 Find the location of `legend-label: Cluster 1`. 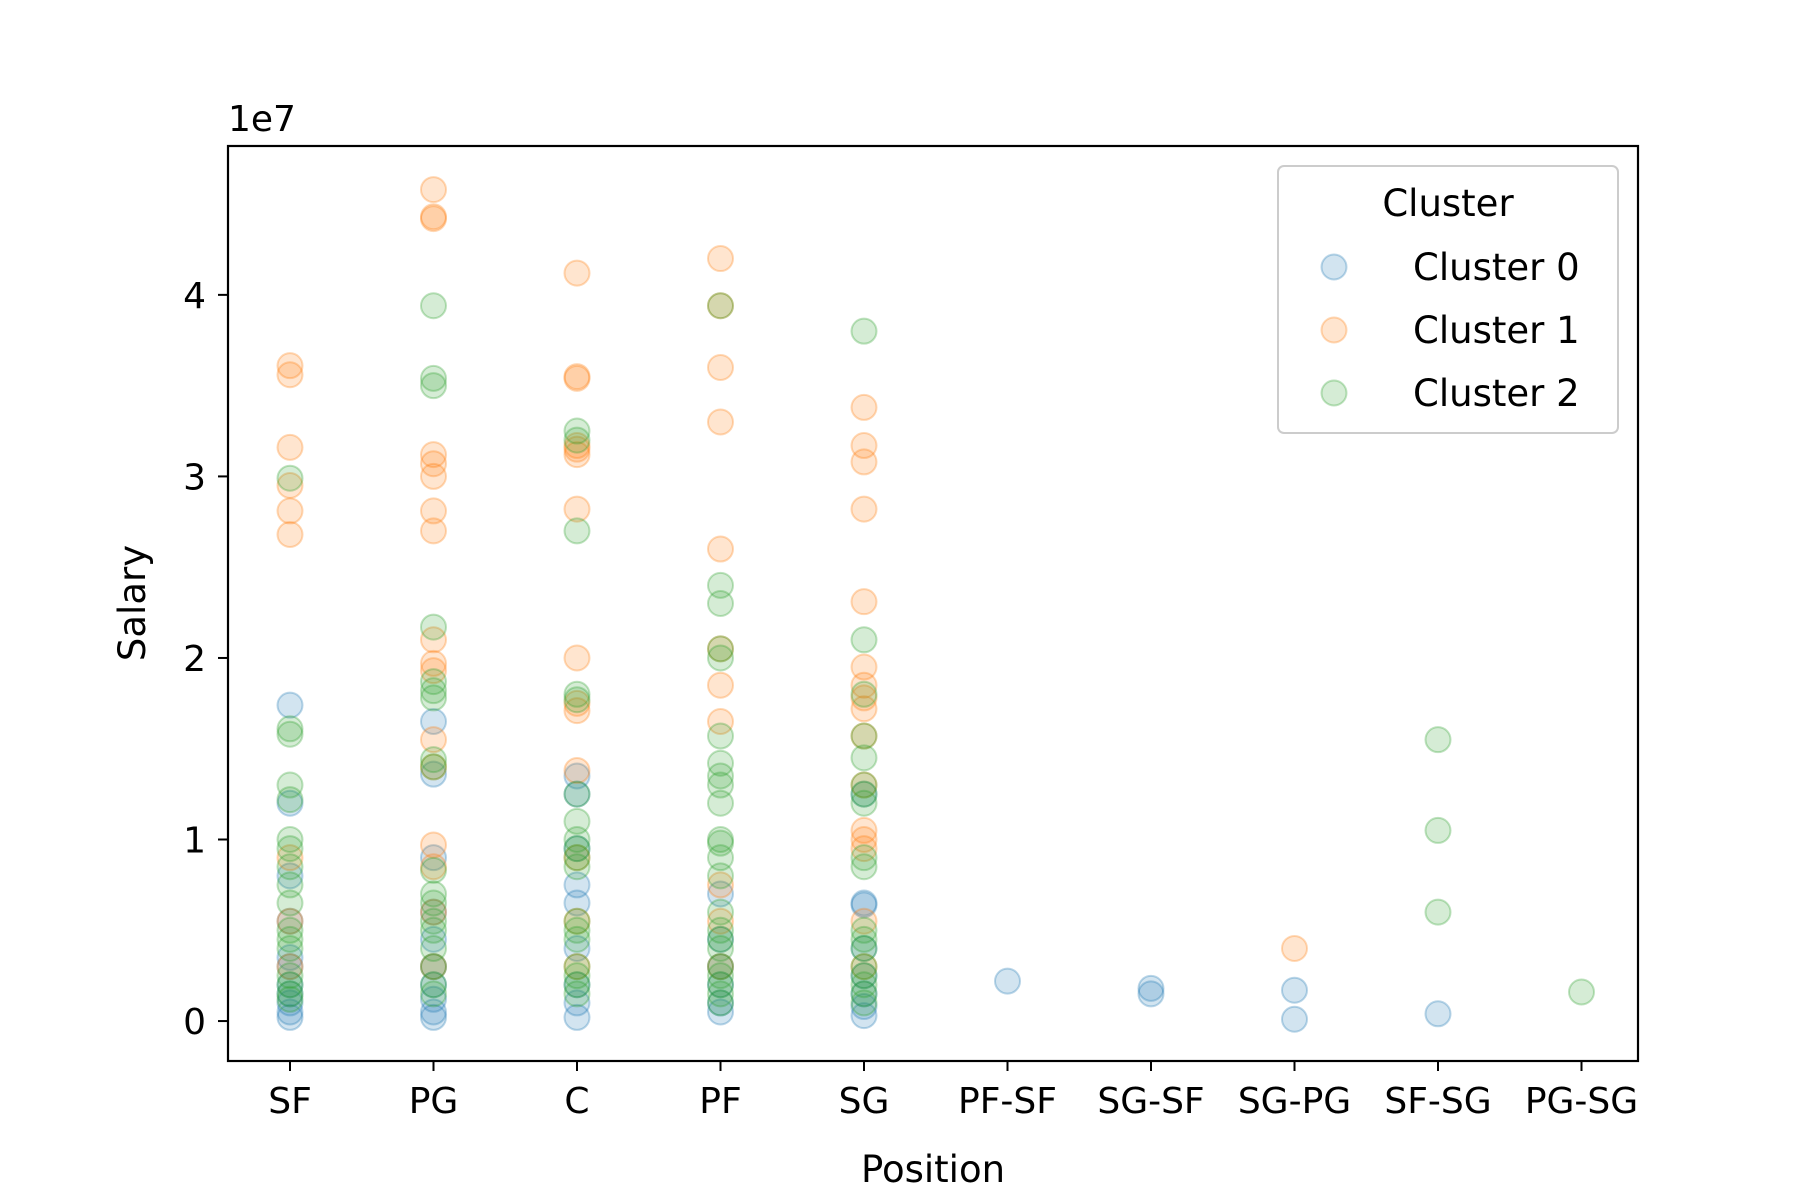

legend-label: Cluster 1 is located at coordinates (1496, 330).